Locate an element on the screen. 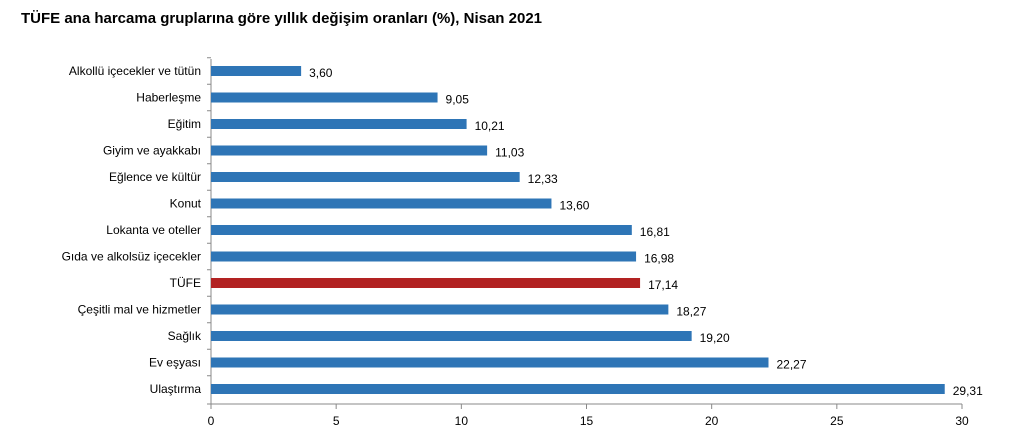  x-tick-label: 30 is located at coordinates (962, 421).